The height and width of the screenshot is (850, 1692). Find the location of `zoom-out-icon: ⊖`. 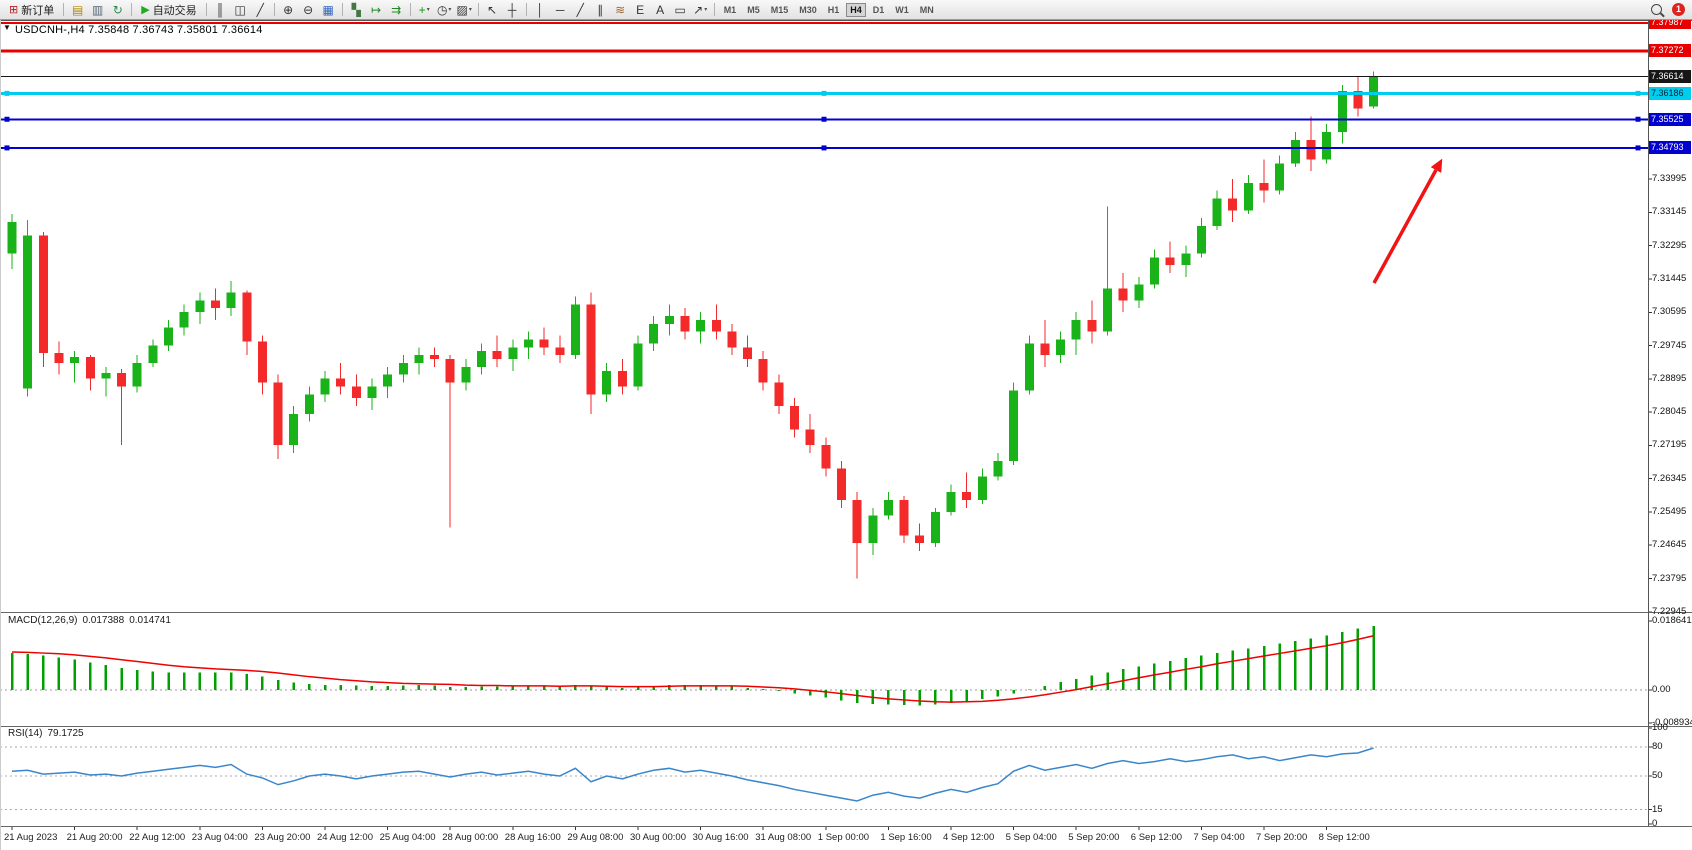

zoom-out-icon: ⊖ is located at coordinates (308, 10).